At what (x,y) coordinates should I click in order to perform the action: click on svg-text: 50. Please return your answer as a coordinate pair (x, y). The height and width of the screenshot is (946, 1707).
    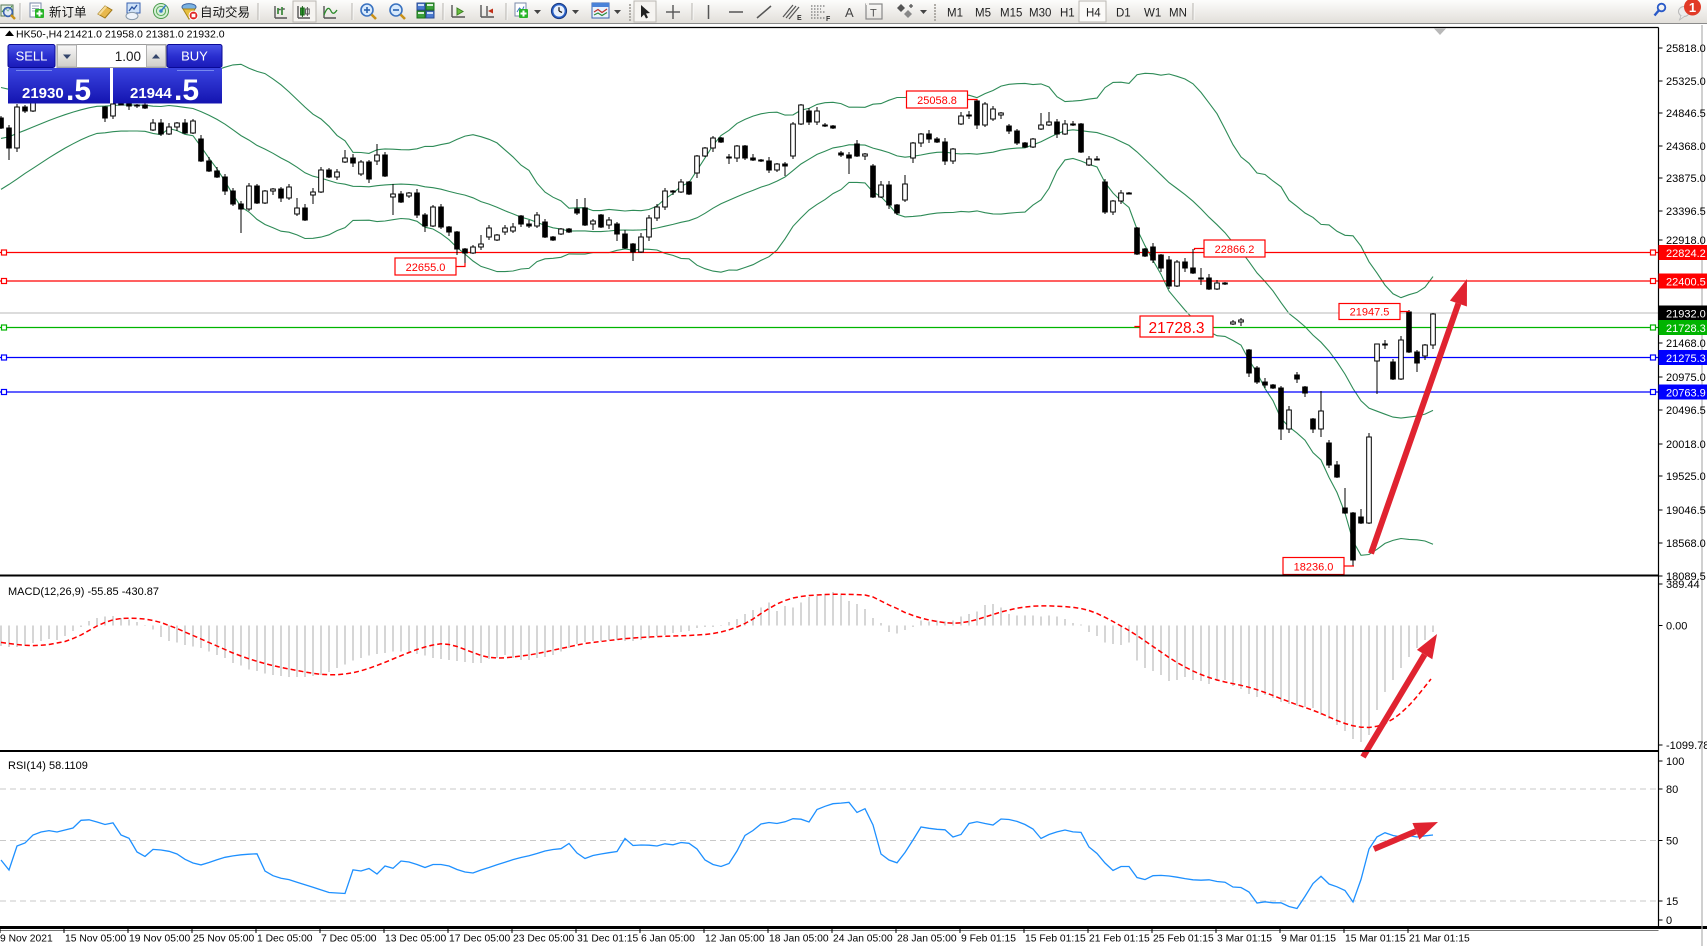
    Looking at the image, I should click on (1672, 842).